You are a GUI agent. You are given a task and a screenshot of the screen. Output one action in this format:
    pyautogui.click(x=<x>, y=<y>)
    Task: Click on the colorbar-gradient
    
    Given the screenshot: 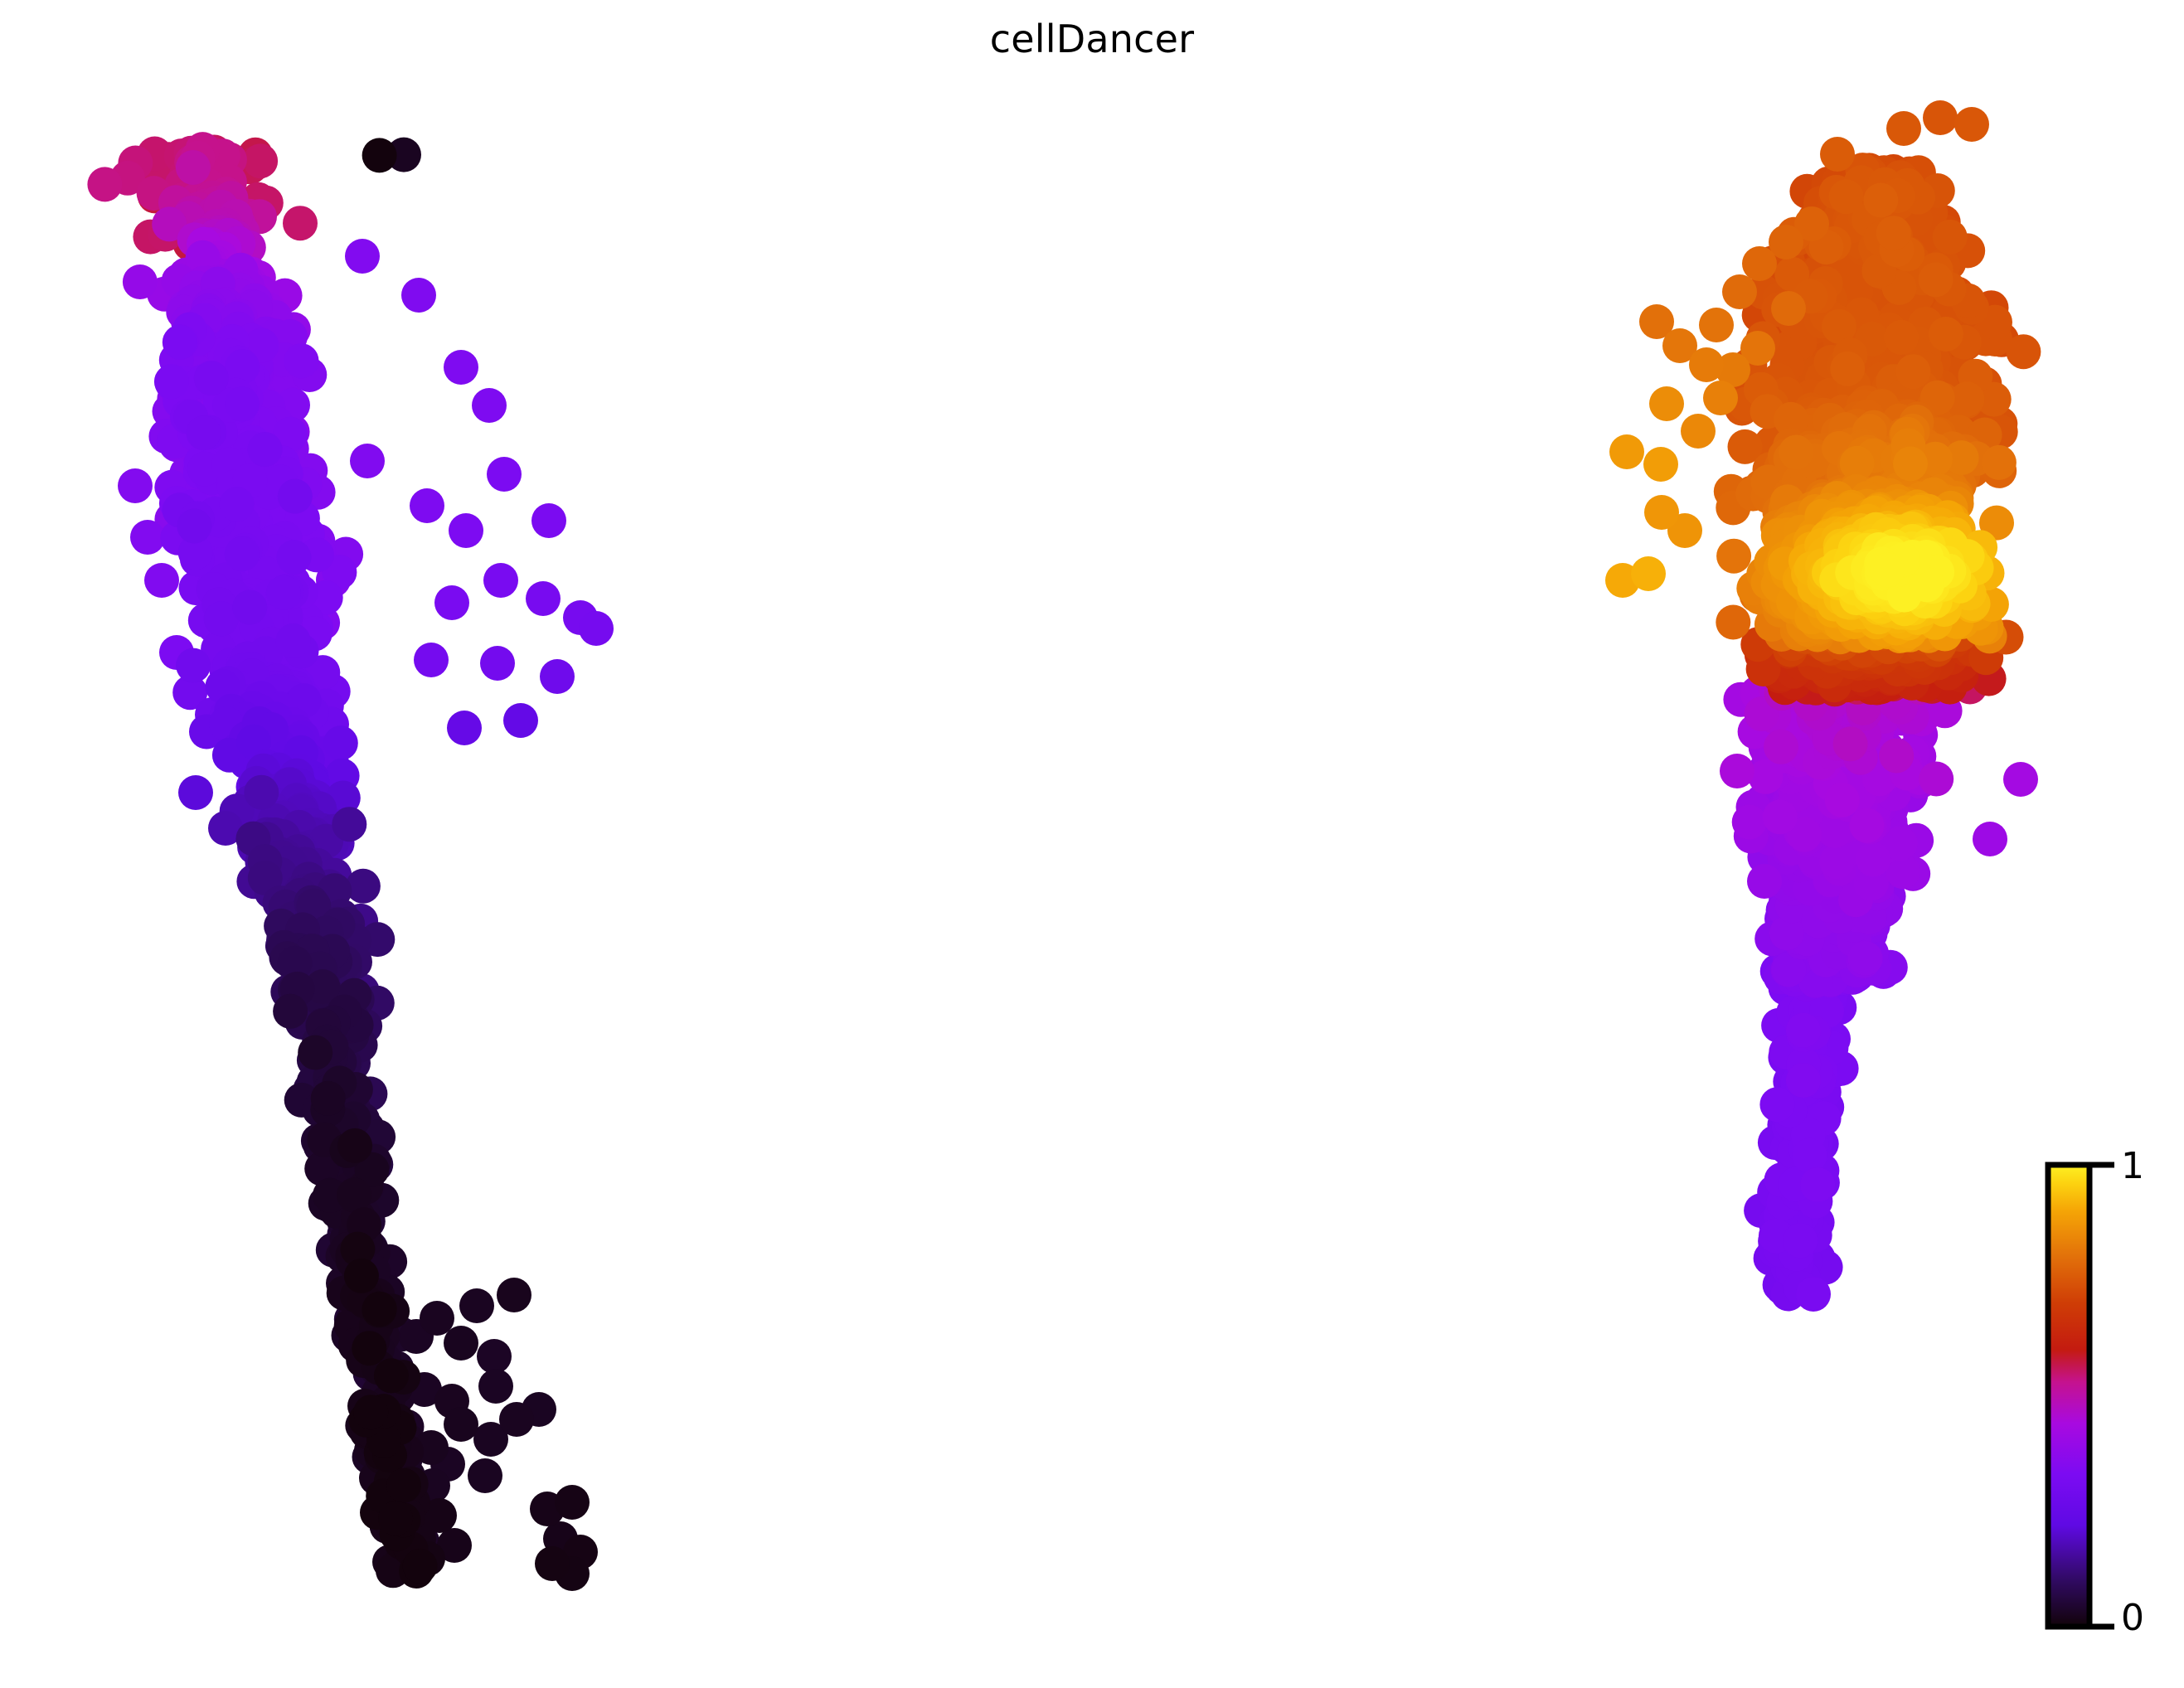 What is the action you would take?
    pyautogui.click(x=2079, y=1396)
    